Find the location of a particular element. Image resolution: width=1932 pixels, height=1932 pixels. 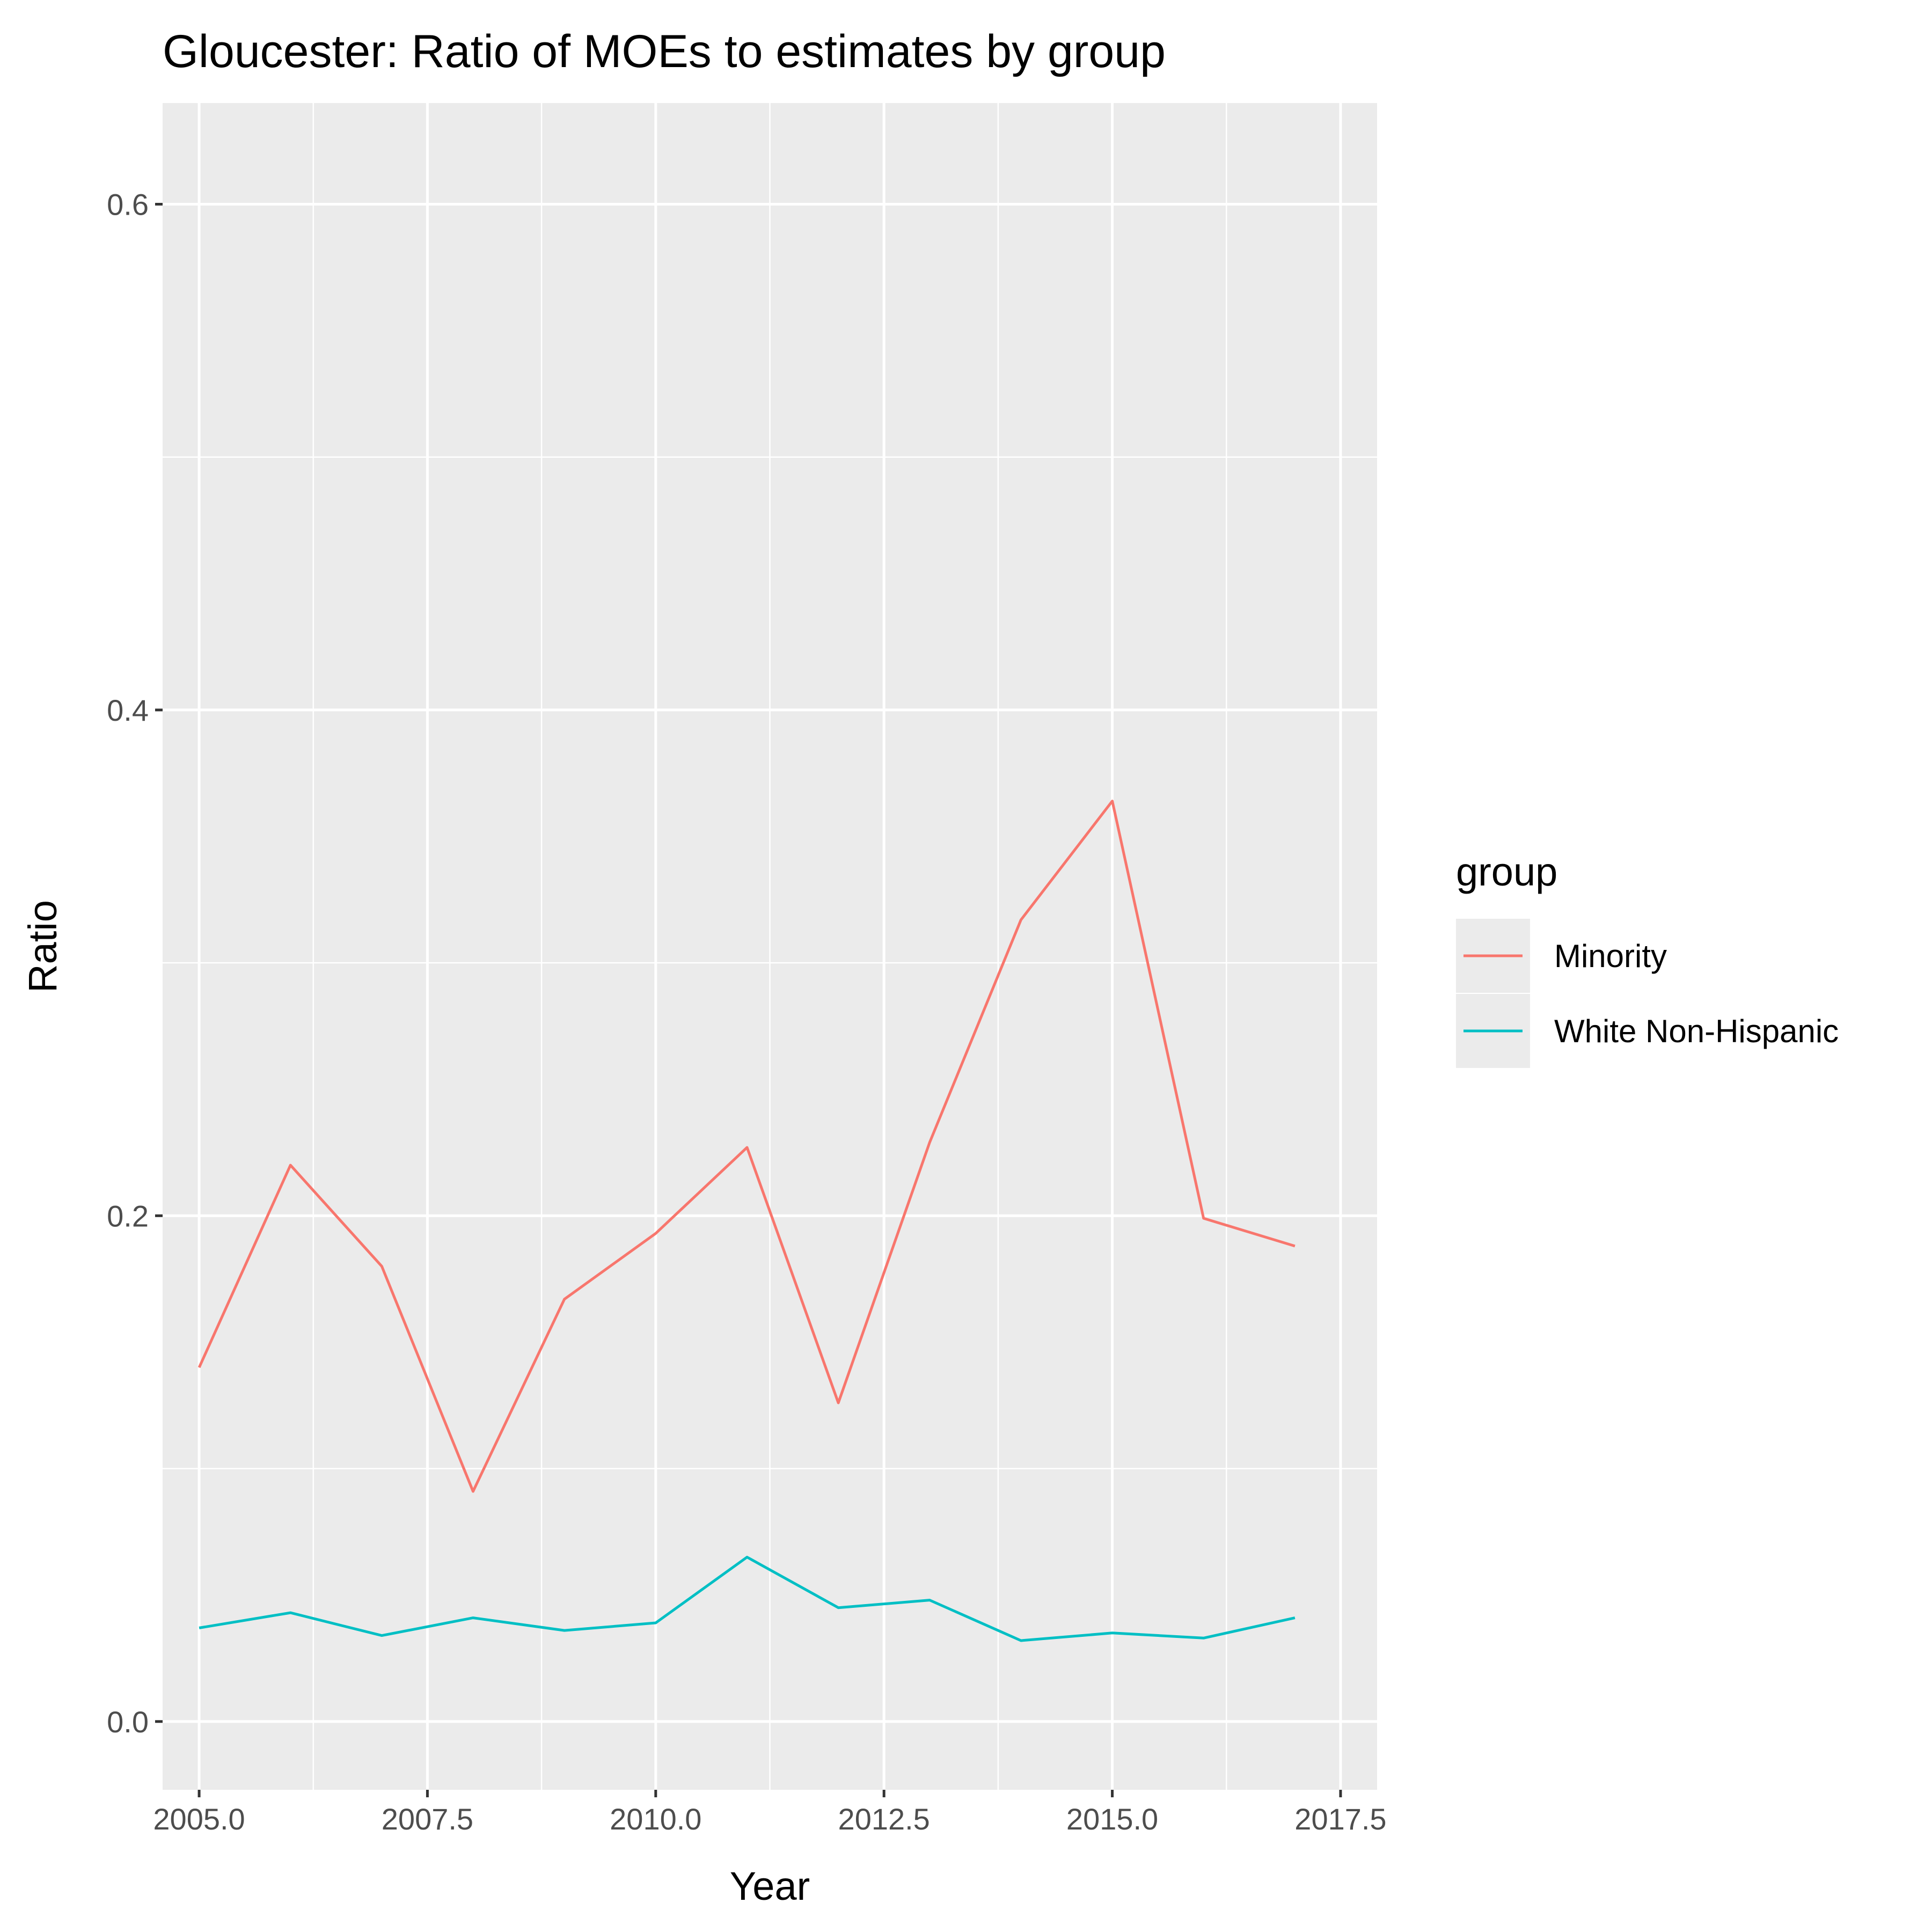

series-line-white-non-hispanic is located at coordinates (747, 1599).